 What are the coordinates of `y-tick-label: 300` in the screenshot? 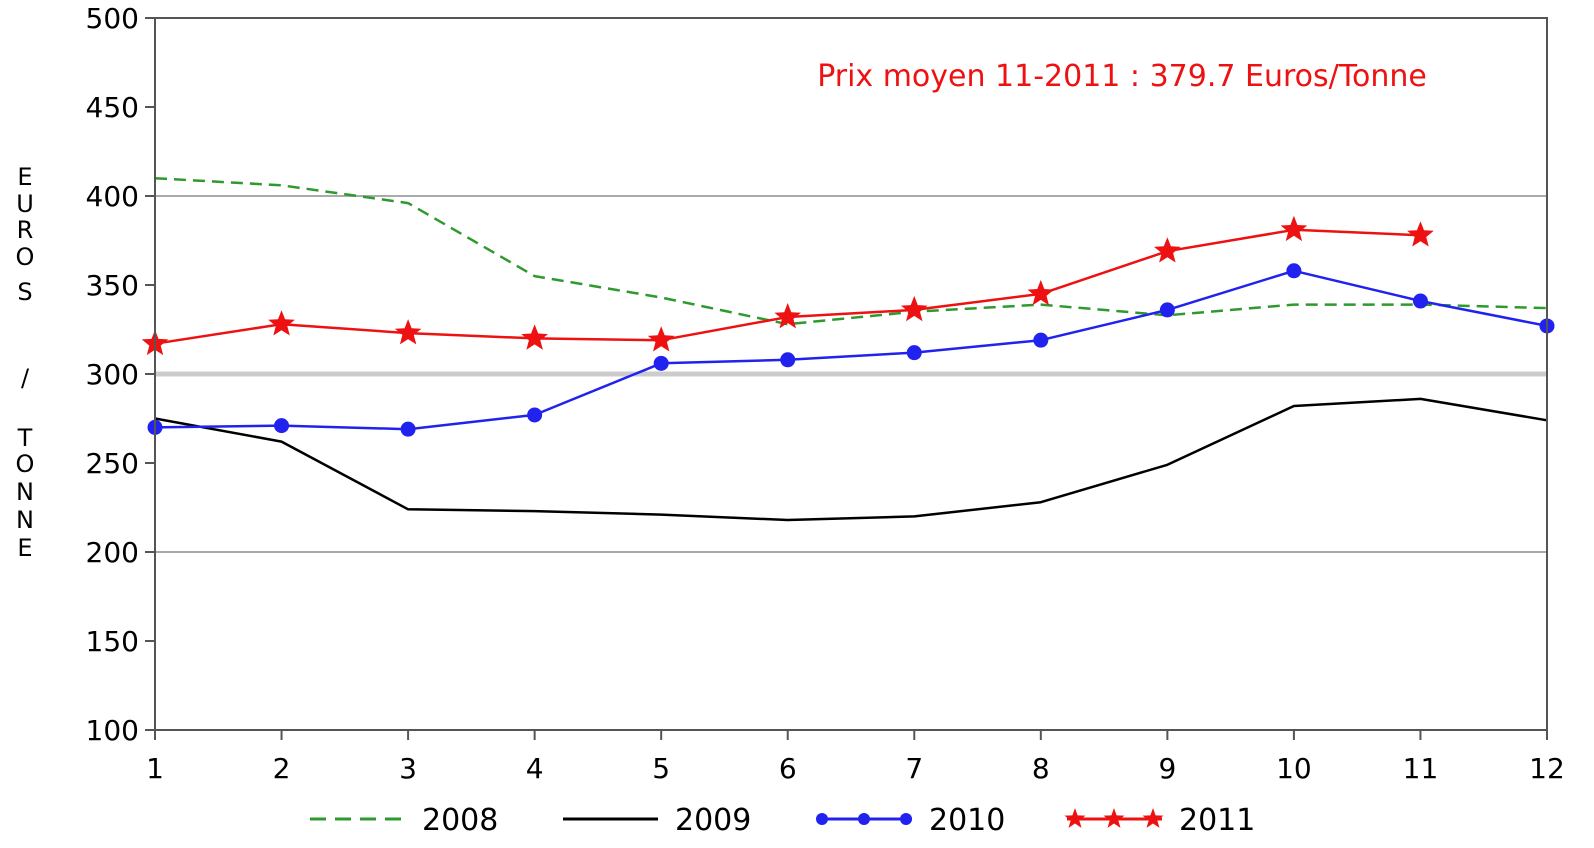 It's located at (112, 374).